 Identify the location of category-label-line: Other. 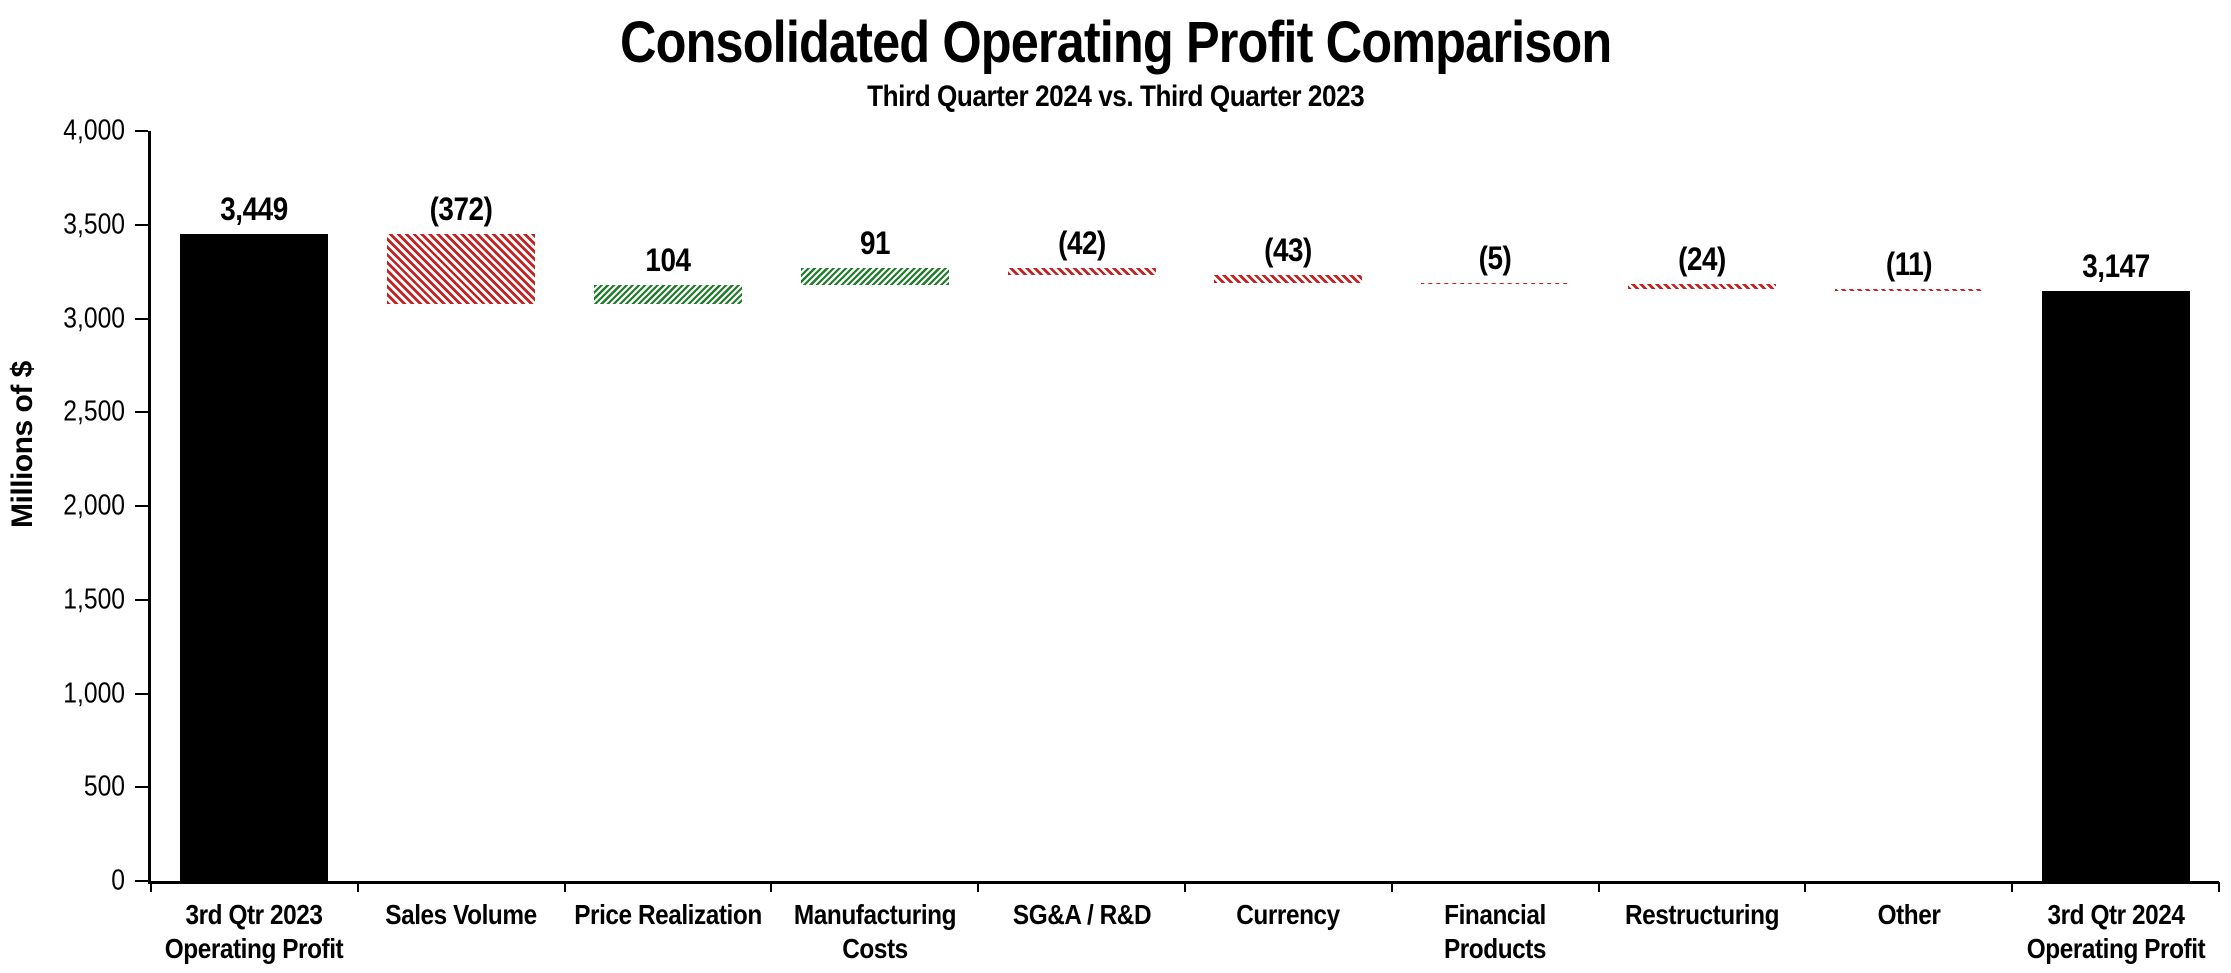
(1909, 914).